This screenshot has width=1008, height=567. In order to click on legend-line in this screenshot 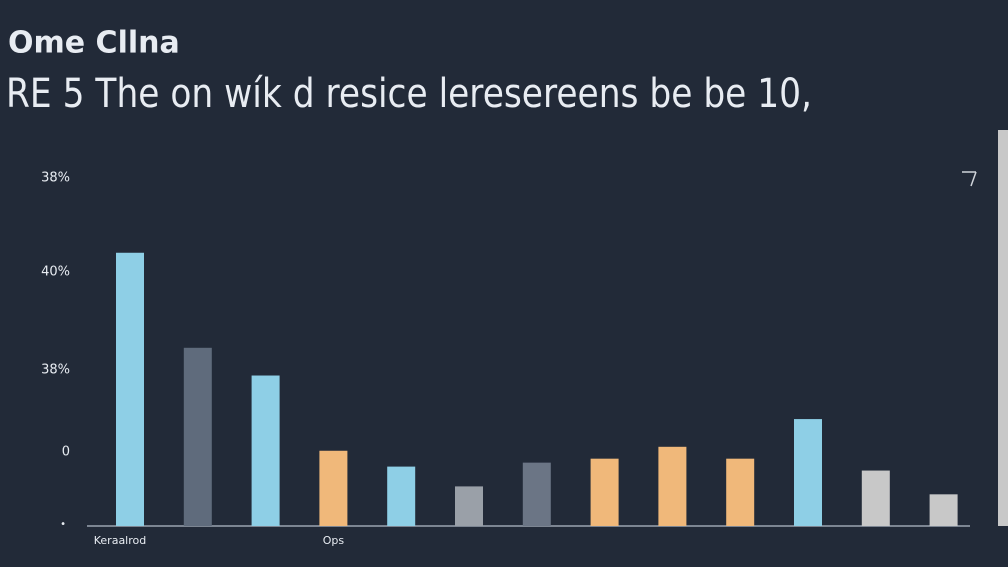, I will do `click(973, 179)`.